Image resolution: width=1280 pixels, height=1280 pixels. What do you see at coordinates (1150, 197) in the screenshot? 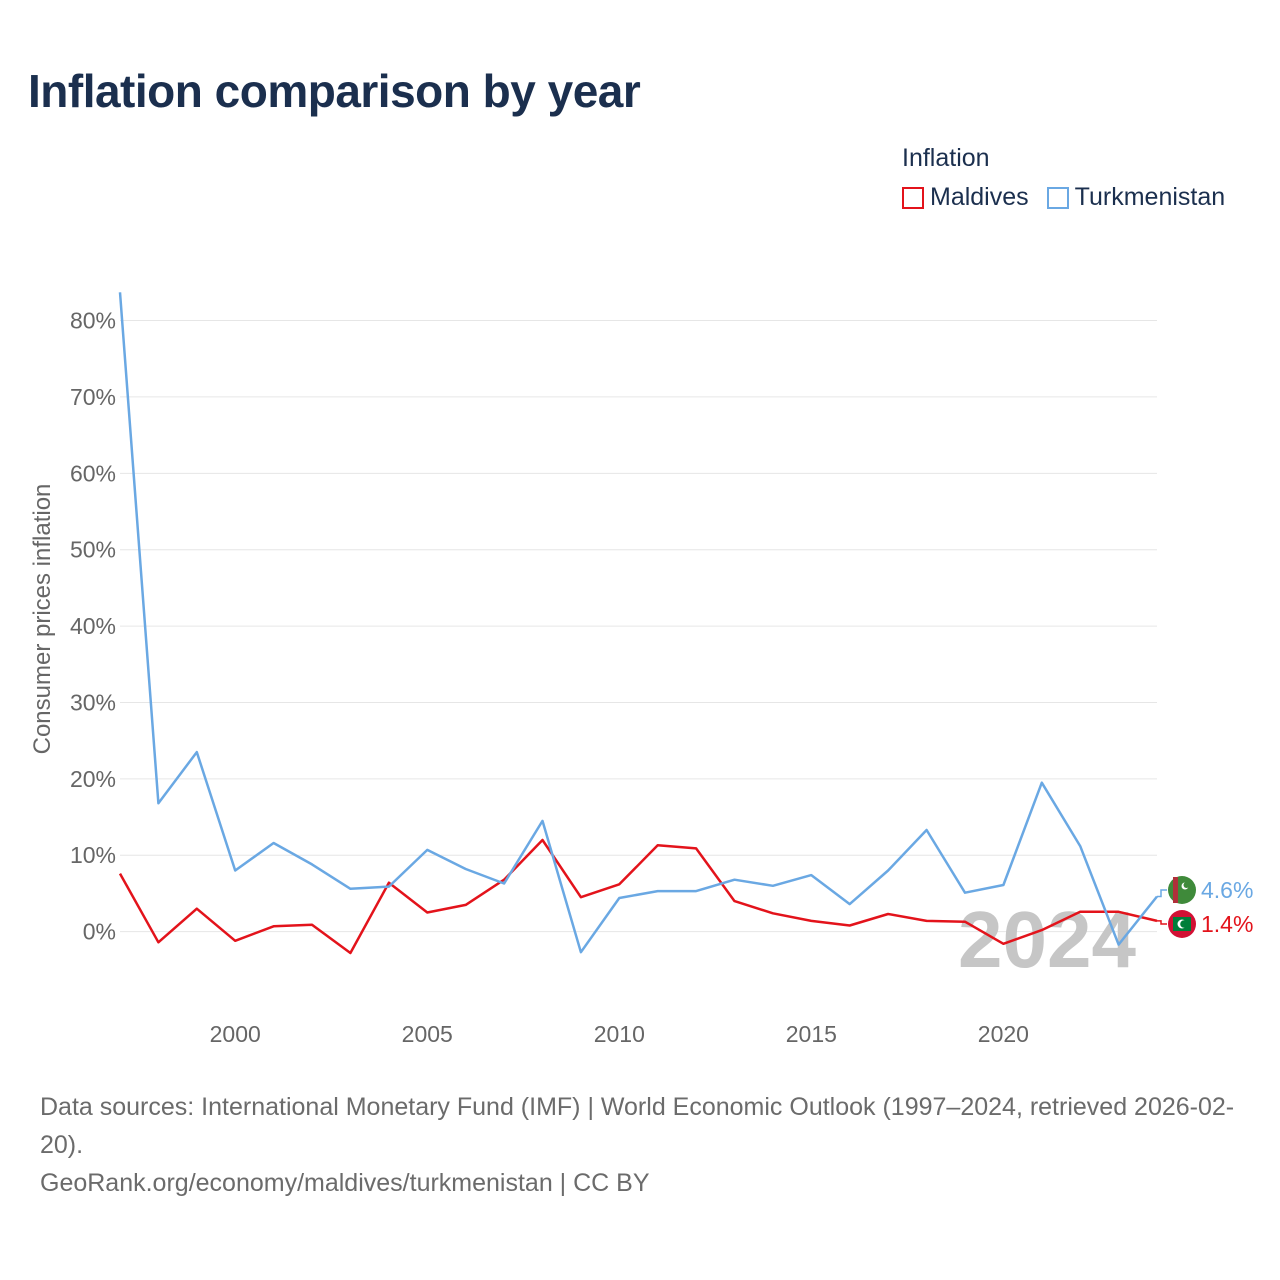
I see `legend-label-turkmenistan: Turkmenistan` at bounding box center [1150, 197].